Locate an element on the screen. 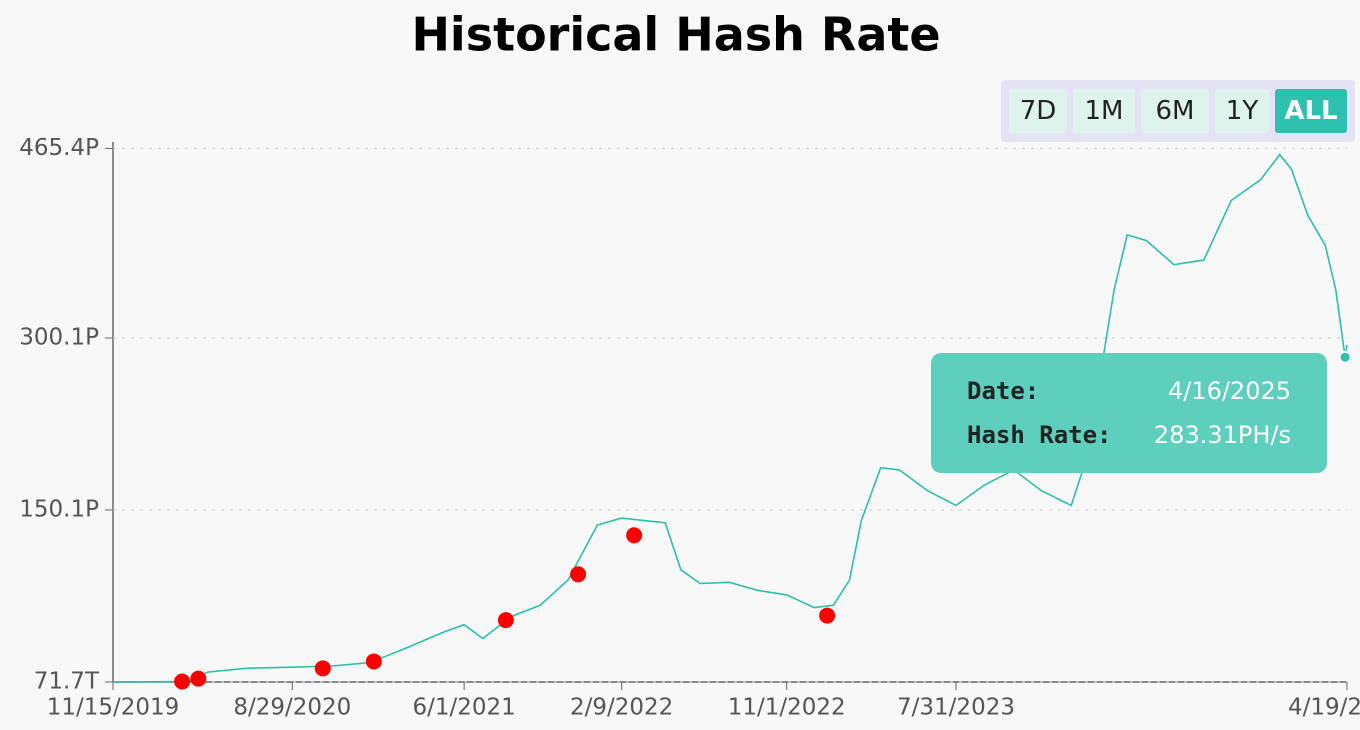 This screenshot has height=730, width=1360. y-tick-label: 300.1P is located at coordinates (59, 337).